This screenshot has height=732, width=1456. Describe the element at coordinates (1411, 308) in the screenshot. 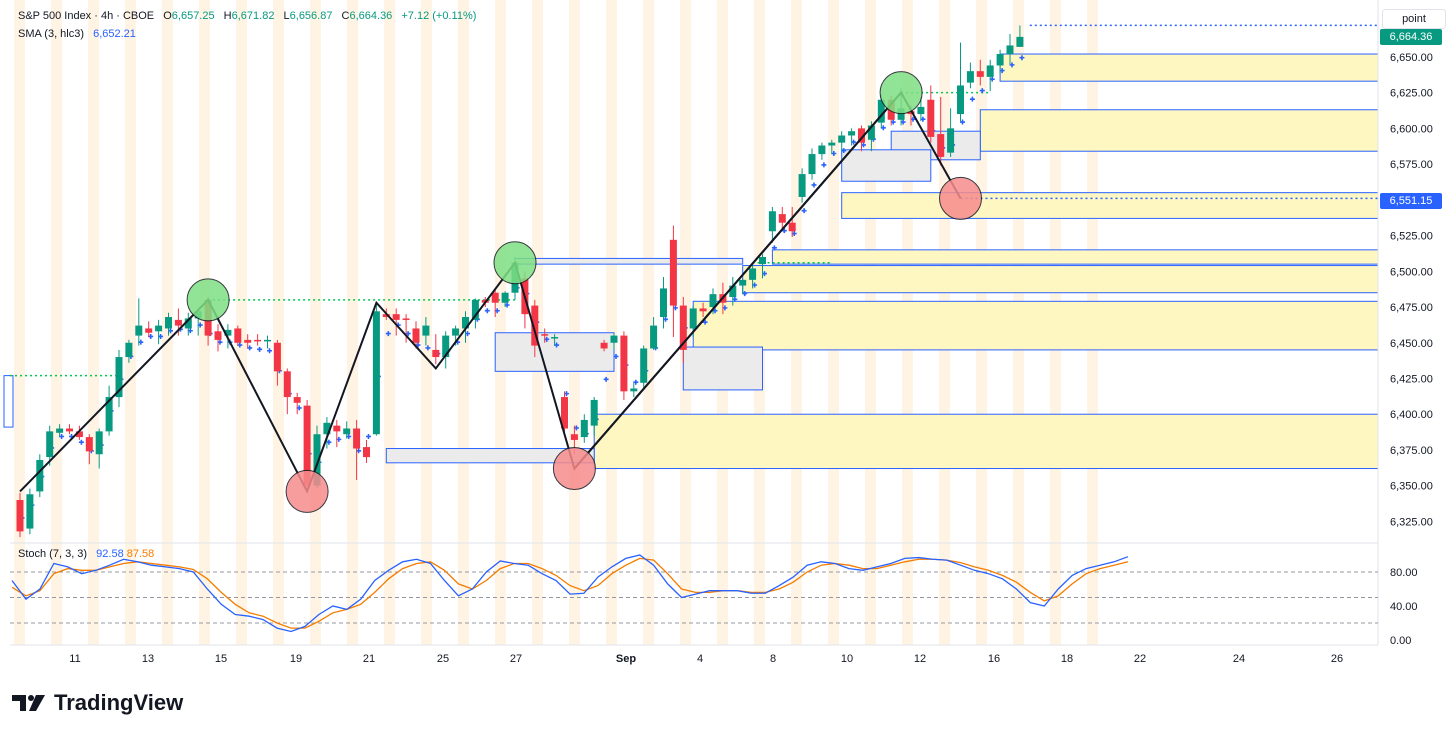

I see `price-tick: 6,475.00` at that location.